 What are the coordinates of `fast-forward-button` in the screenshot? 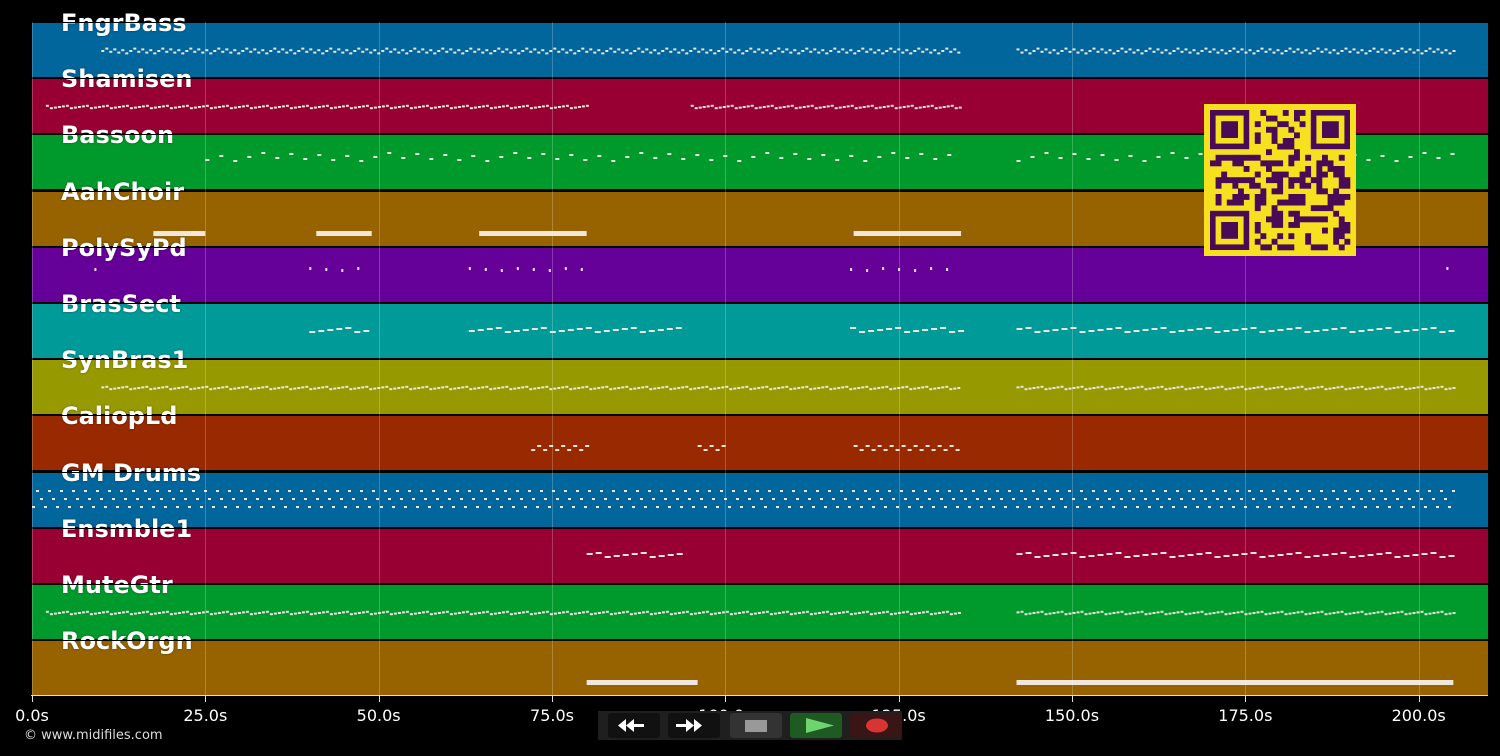 It's located at (694, 725).